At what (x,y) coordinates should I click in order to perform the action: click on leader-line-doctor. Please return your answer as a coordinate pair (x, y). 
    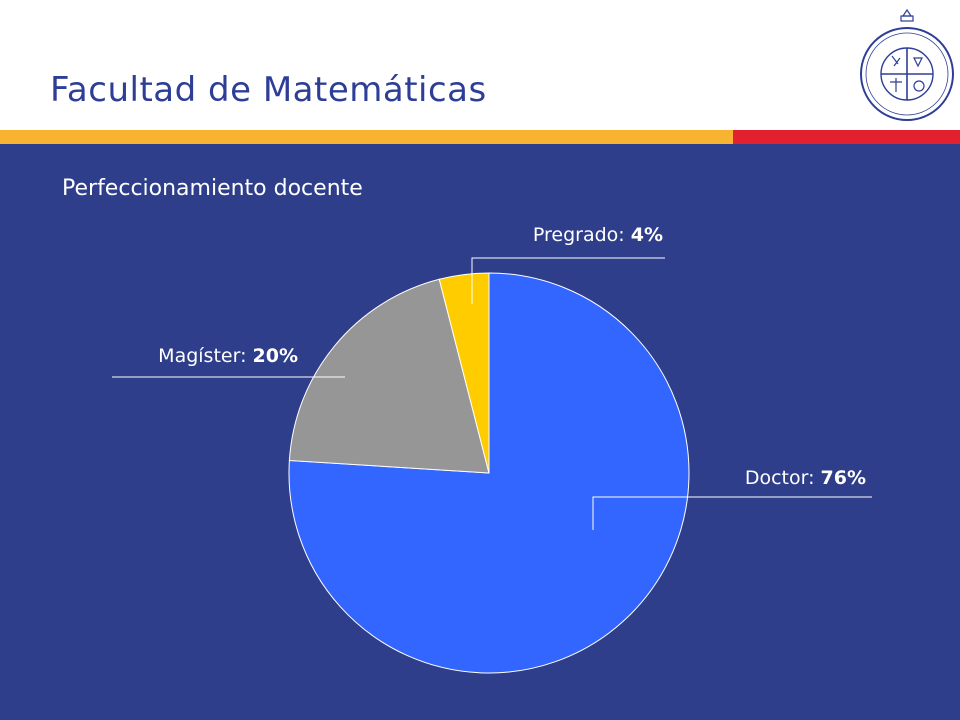
    Looking at the image, I should click on (732, 513).